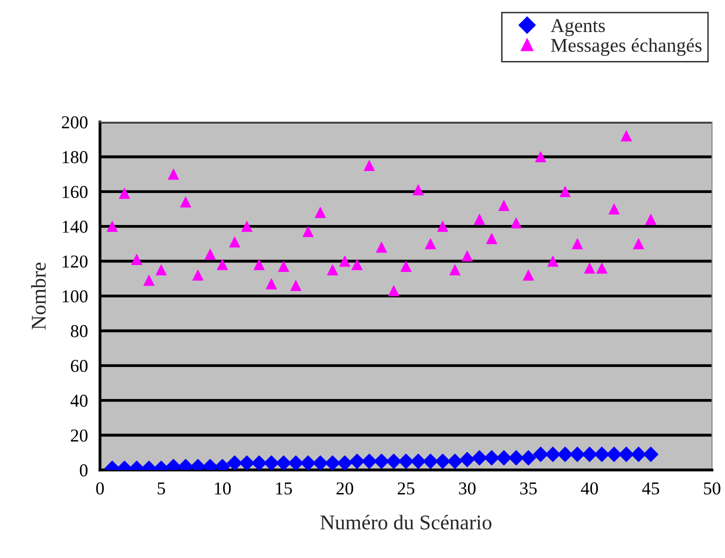 This screenshot has height=558, width=725. Describe the element at coordinates (75, 296) in the screenshot. I see `y-tick-label: 100` at that location.